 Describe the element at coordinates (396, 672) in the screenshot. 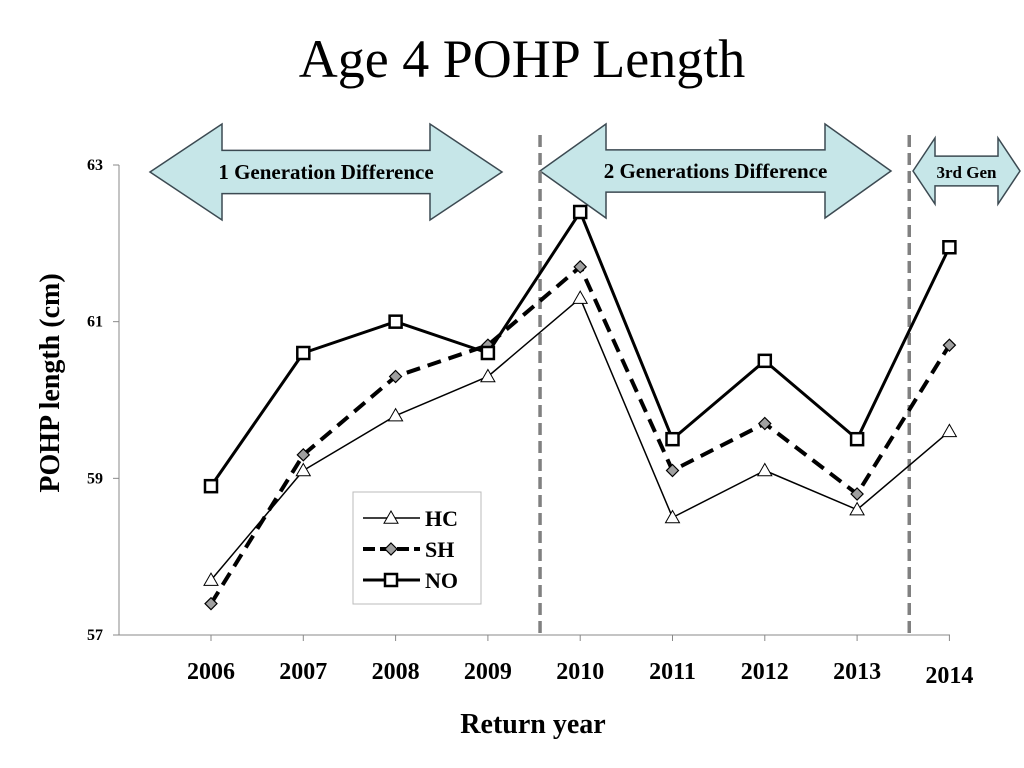

I see `x-tick-label: 2008` at that location.